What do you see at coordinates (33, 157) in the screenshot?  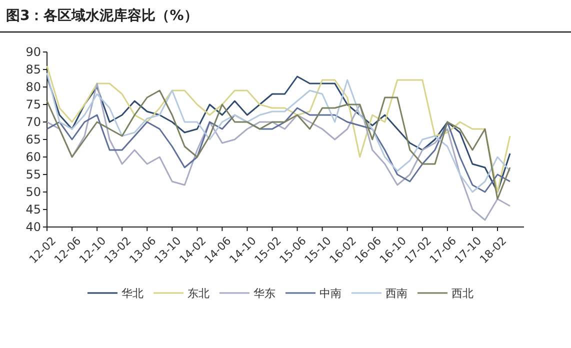 I see `y-tick-label: 60` at bounding box center [33, 157].